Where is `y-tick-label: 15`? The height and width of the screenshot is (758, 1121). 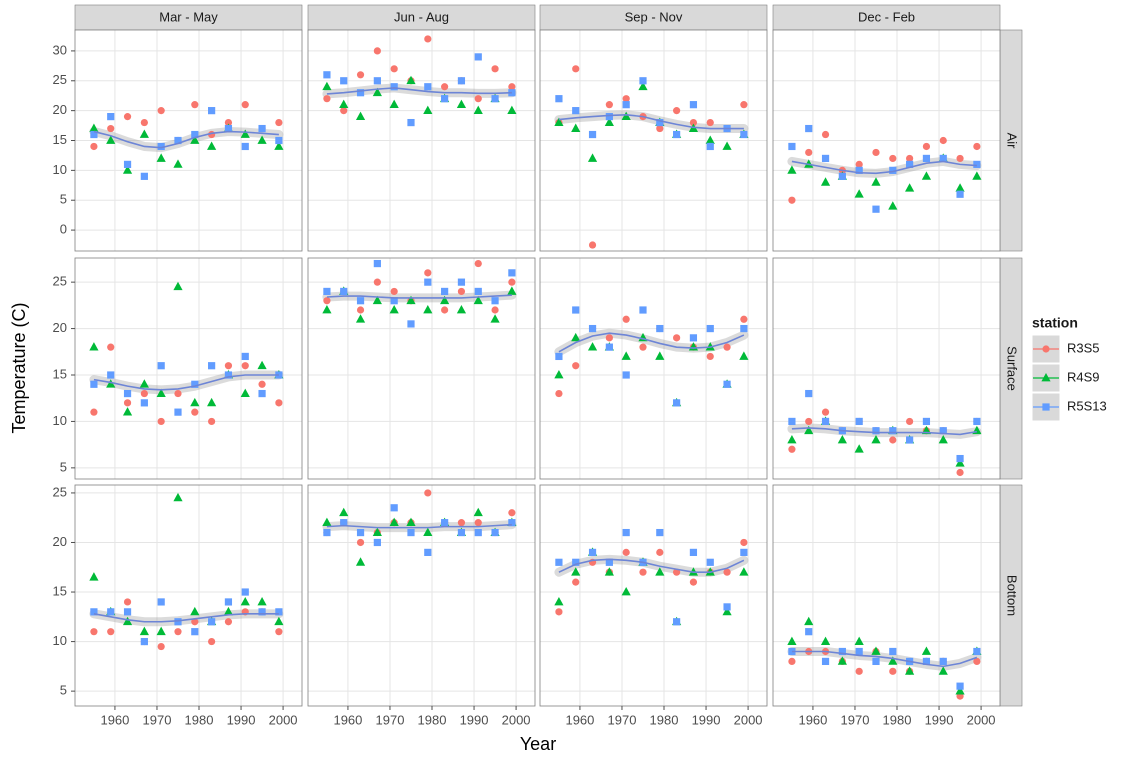 y-tick-label: 15 is located at coordinates (60, 139).